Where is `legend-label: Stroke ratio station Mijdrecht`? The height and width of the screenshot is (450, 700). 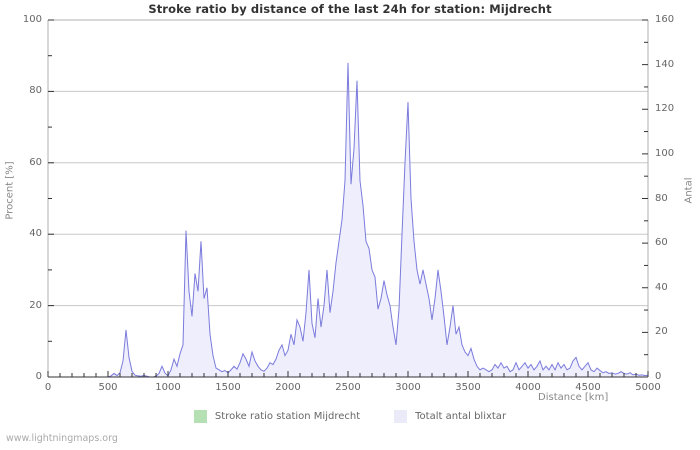 legend-label: Stroke ratio station Mijdrecht is located at coordinates (287, 416).